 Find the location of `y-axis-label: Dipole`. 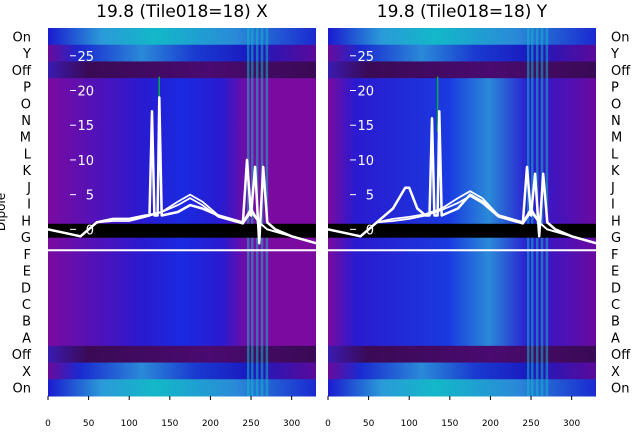

y-axis-label: Dipole is located at coordinates (4, 212).